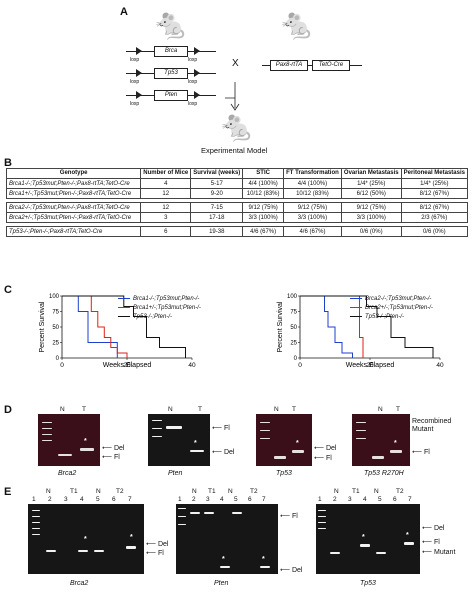 This screenshot has height=594, width=474. Describe the element at coordinates (178, 318) in the screenshot. I see `legend-item: Tp53-/-;Pten-/-` at that location.